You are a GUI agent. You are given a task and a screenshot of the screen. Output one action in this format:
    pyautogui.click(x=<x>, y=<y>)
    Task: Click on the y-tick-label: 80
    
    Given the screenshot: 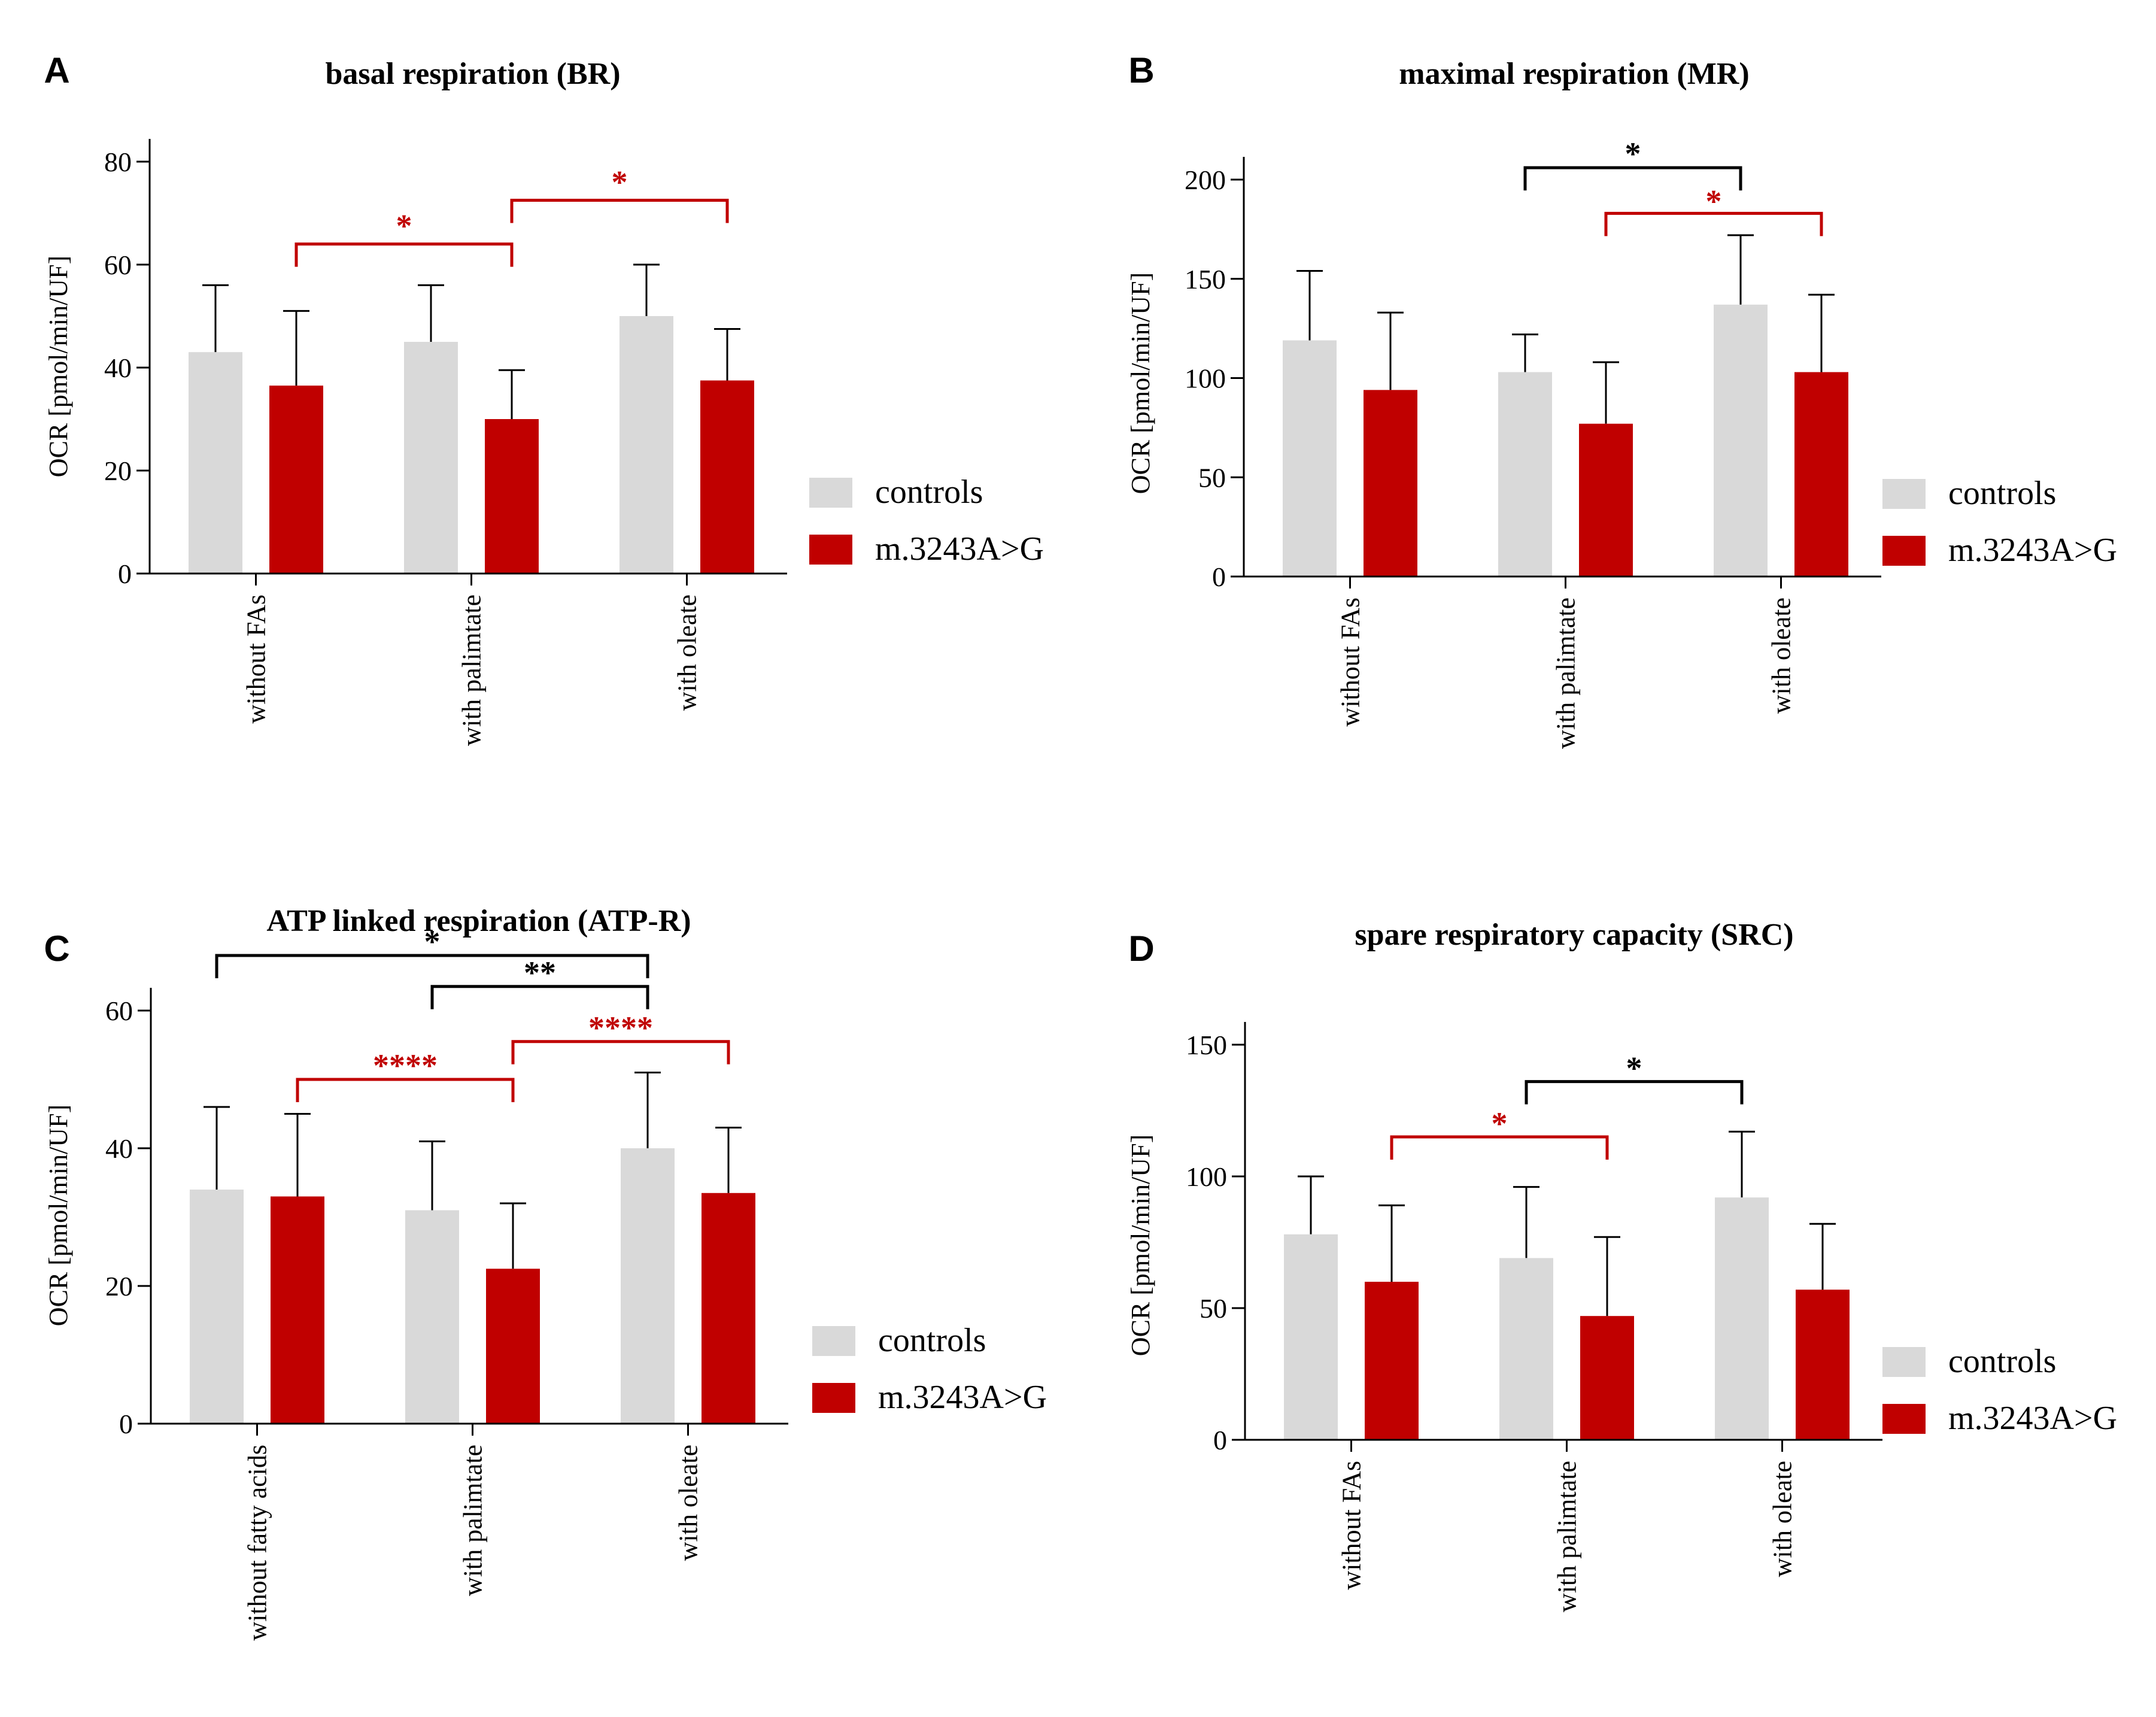 What is the action you would take?
    pyautogui.click(x=118, y=162)
    